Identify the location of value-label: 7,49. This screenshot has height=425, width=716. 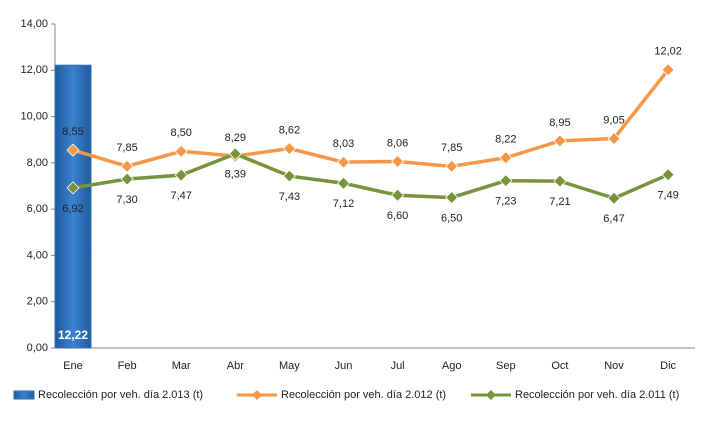
(667, 196).